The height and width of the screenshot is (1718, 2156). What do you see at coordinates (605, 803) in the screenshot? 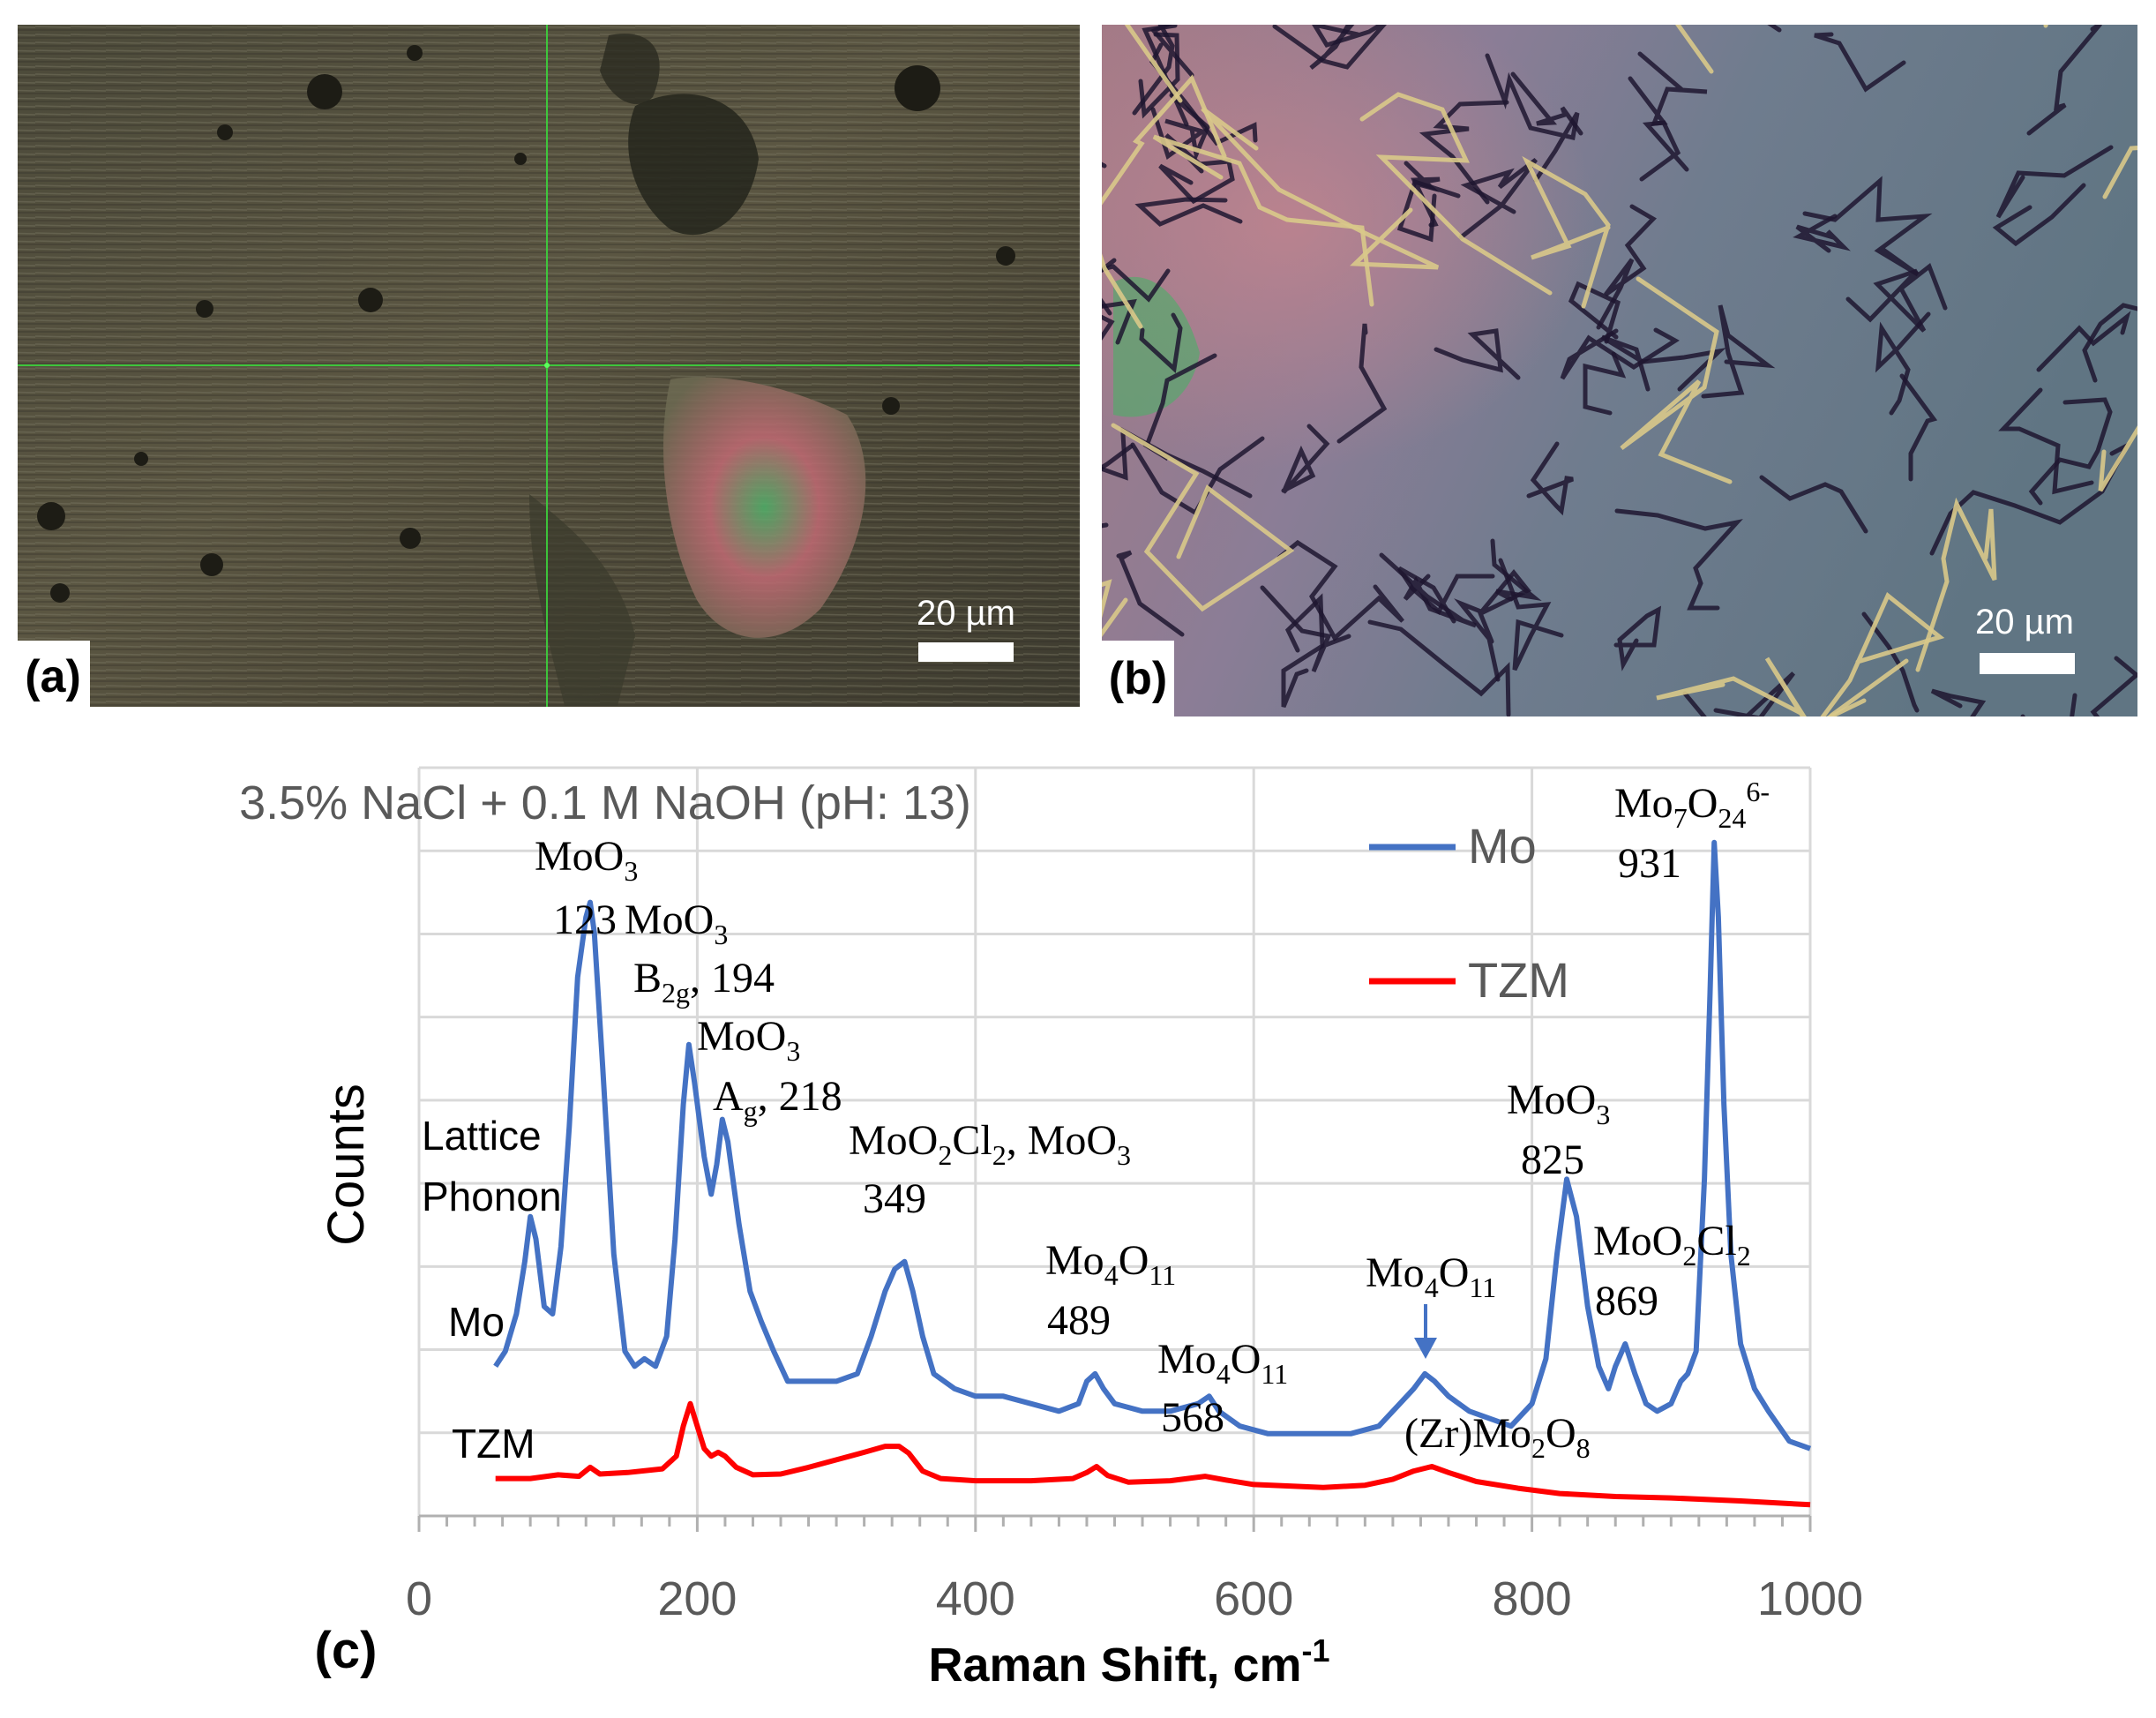
I see `chart-title: 3.5% NaCl + 0.1 M NaOH (pH: 13)` at bounding box center [605, 803].